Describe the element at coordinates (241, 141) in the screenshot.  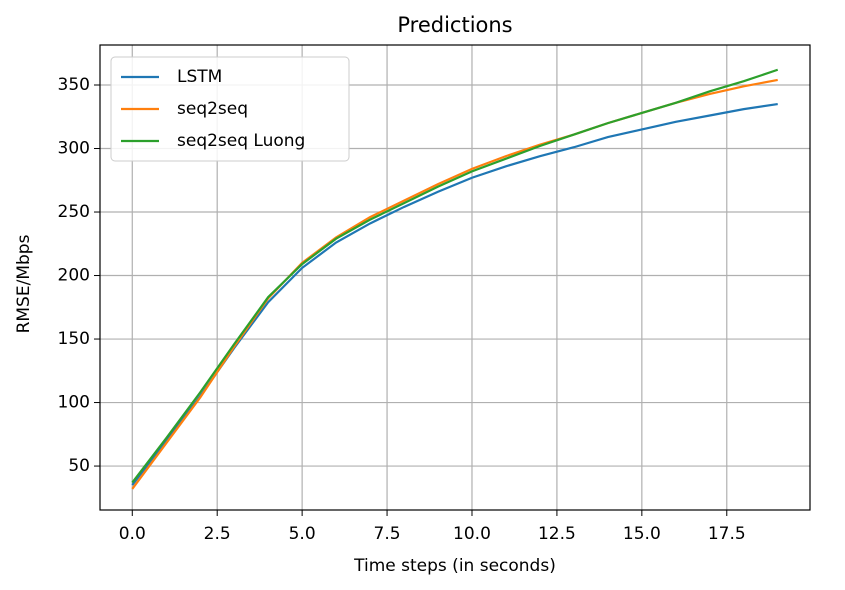
I see `legend-label: seq2seq Luong` at that location.